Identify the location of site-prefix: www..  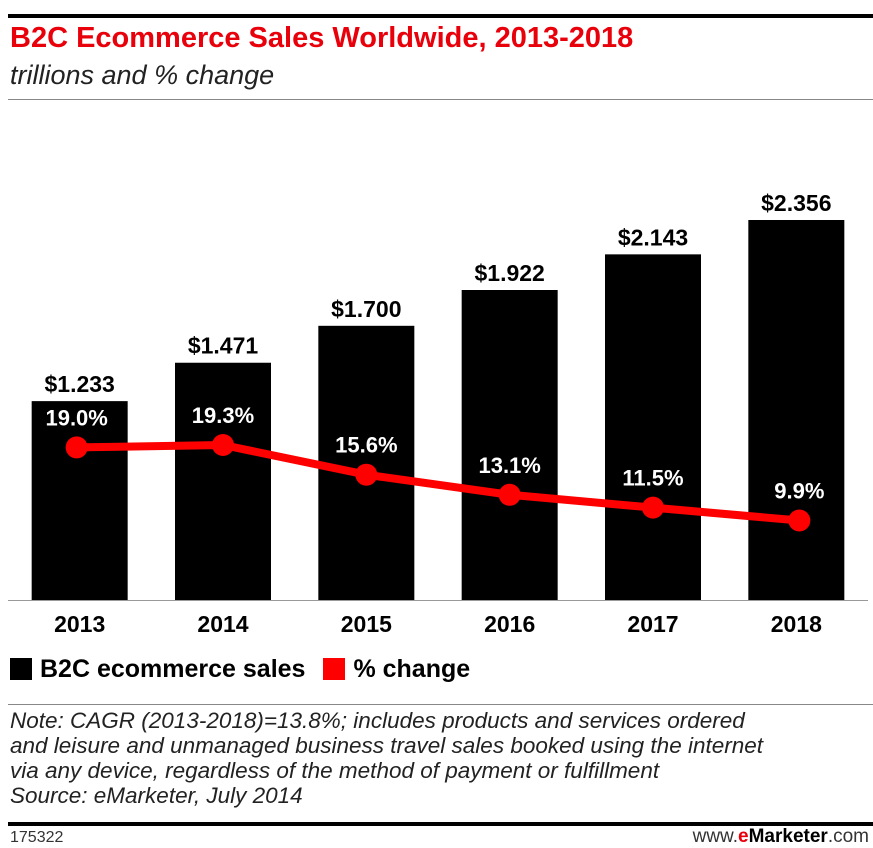
(715, 836).